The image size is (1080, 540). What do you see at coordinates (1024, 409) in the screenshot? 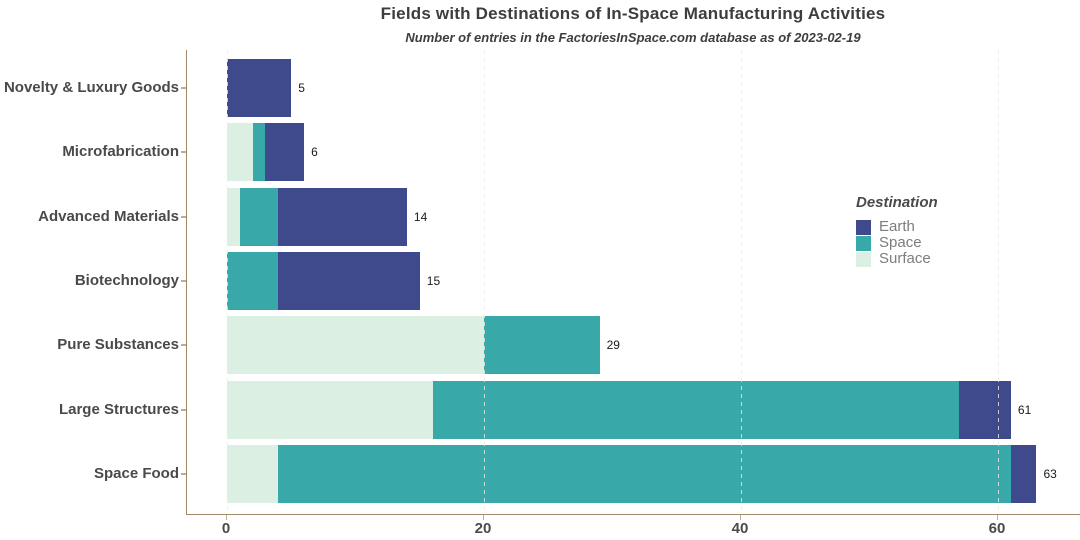
I see `bar-value-label: 61` at bounding box center [1024, 409].